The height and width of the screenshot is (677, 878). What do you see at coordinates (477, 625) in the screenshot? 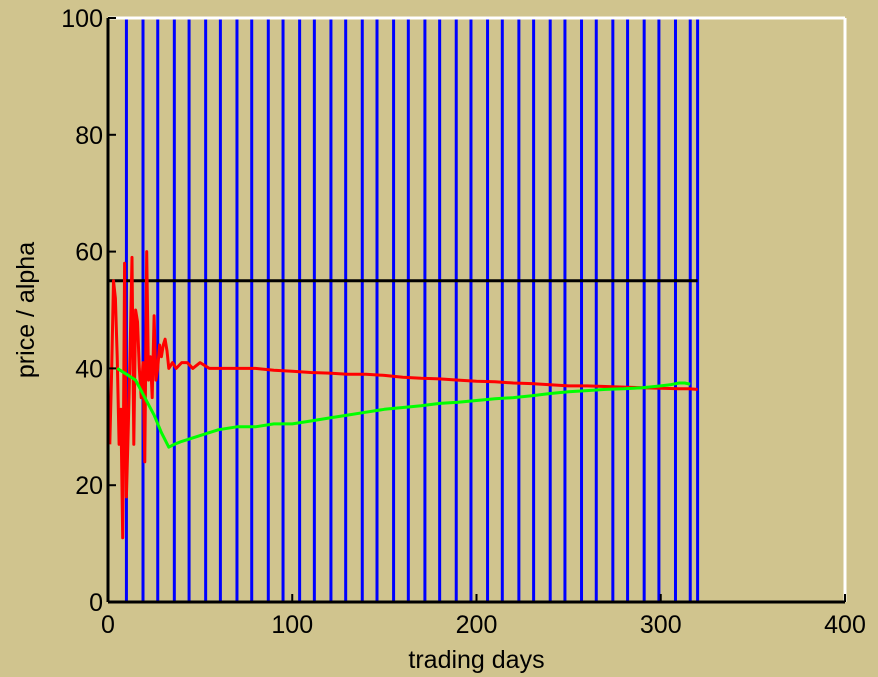
I see `x-tick-label-2: 200` at bounding box center [477, 625].